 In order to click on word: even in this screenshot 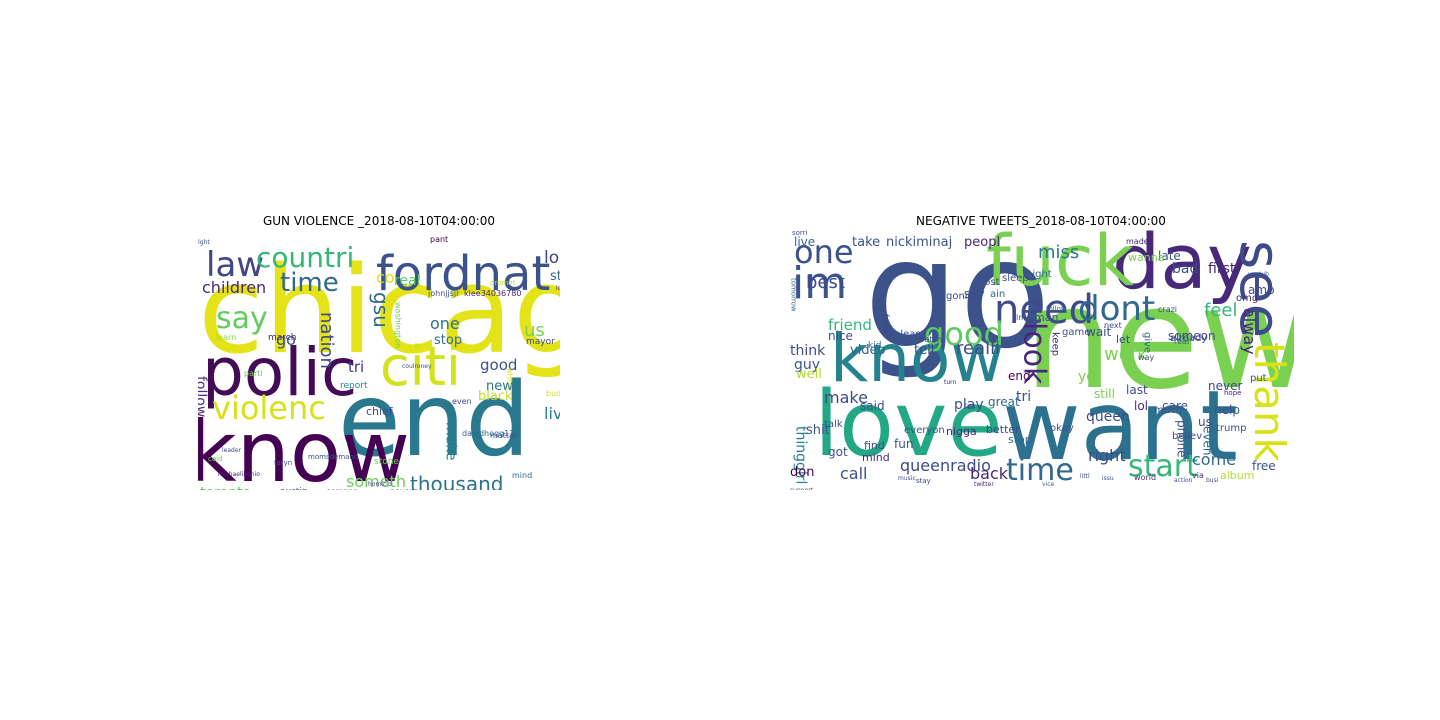, I will do `click(1207, 441)`.